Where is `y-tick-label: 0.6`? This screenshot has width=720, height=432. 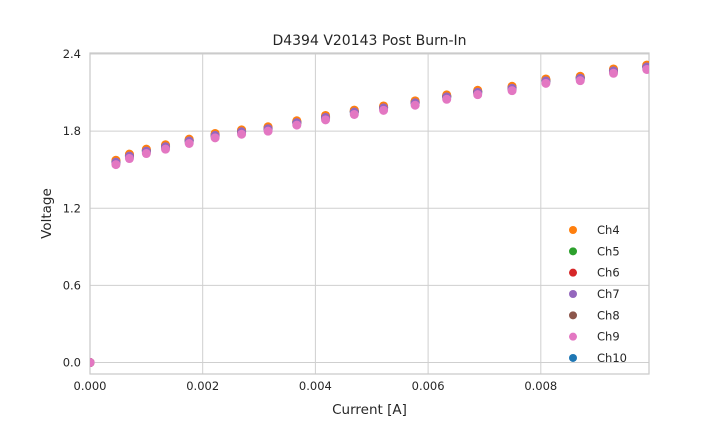 y-tick-label: 0.6 is located at coordinates (72, 285).